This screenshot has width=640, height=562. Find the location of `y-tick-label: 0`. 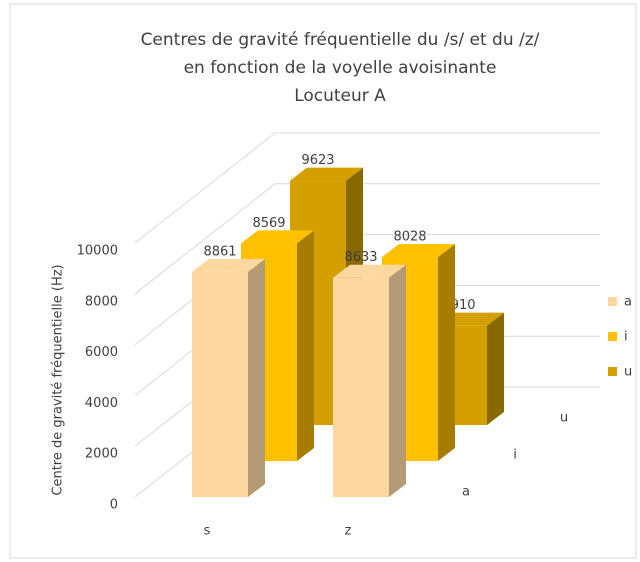

y-tick-label: 0 is located at coordinates (114, 505).